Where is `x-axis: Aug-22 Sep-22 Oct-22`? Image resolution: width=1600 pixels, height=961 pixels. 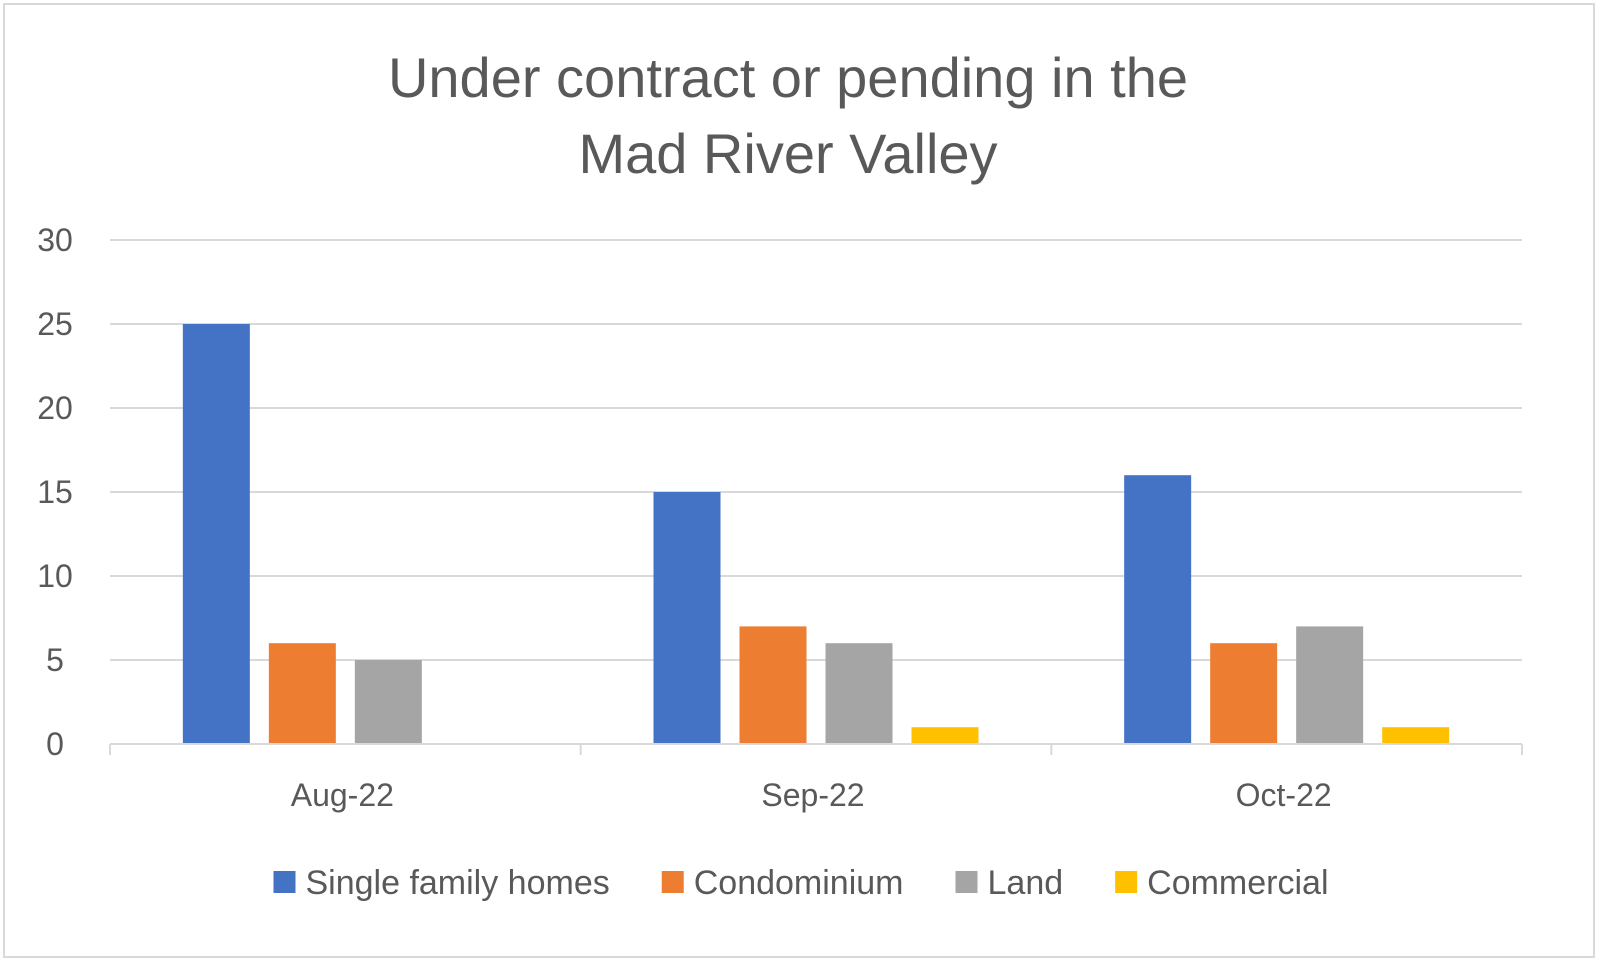 x-axis: Aug-22 Sep-22 Oct-22 is located at coordinates (816, 778).